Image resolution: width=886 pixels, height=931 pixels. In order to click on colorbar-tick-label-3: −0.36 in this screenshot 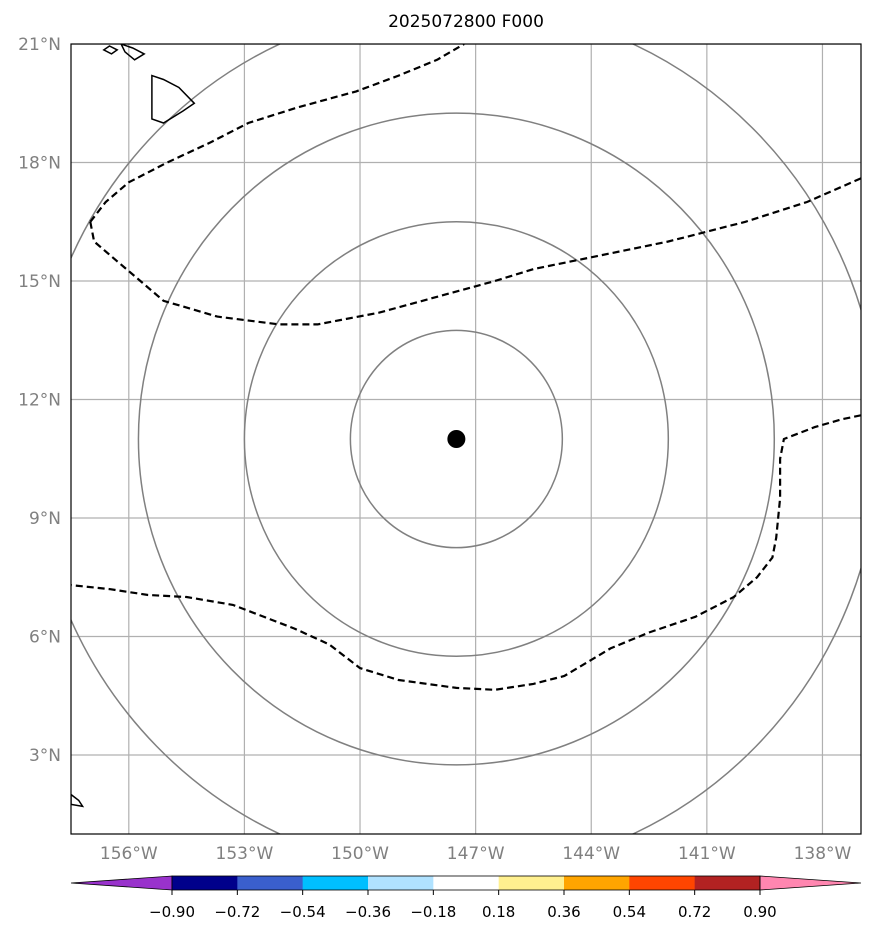, I will do `click(368, 912)`.